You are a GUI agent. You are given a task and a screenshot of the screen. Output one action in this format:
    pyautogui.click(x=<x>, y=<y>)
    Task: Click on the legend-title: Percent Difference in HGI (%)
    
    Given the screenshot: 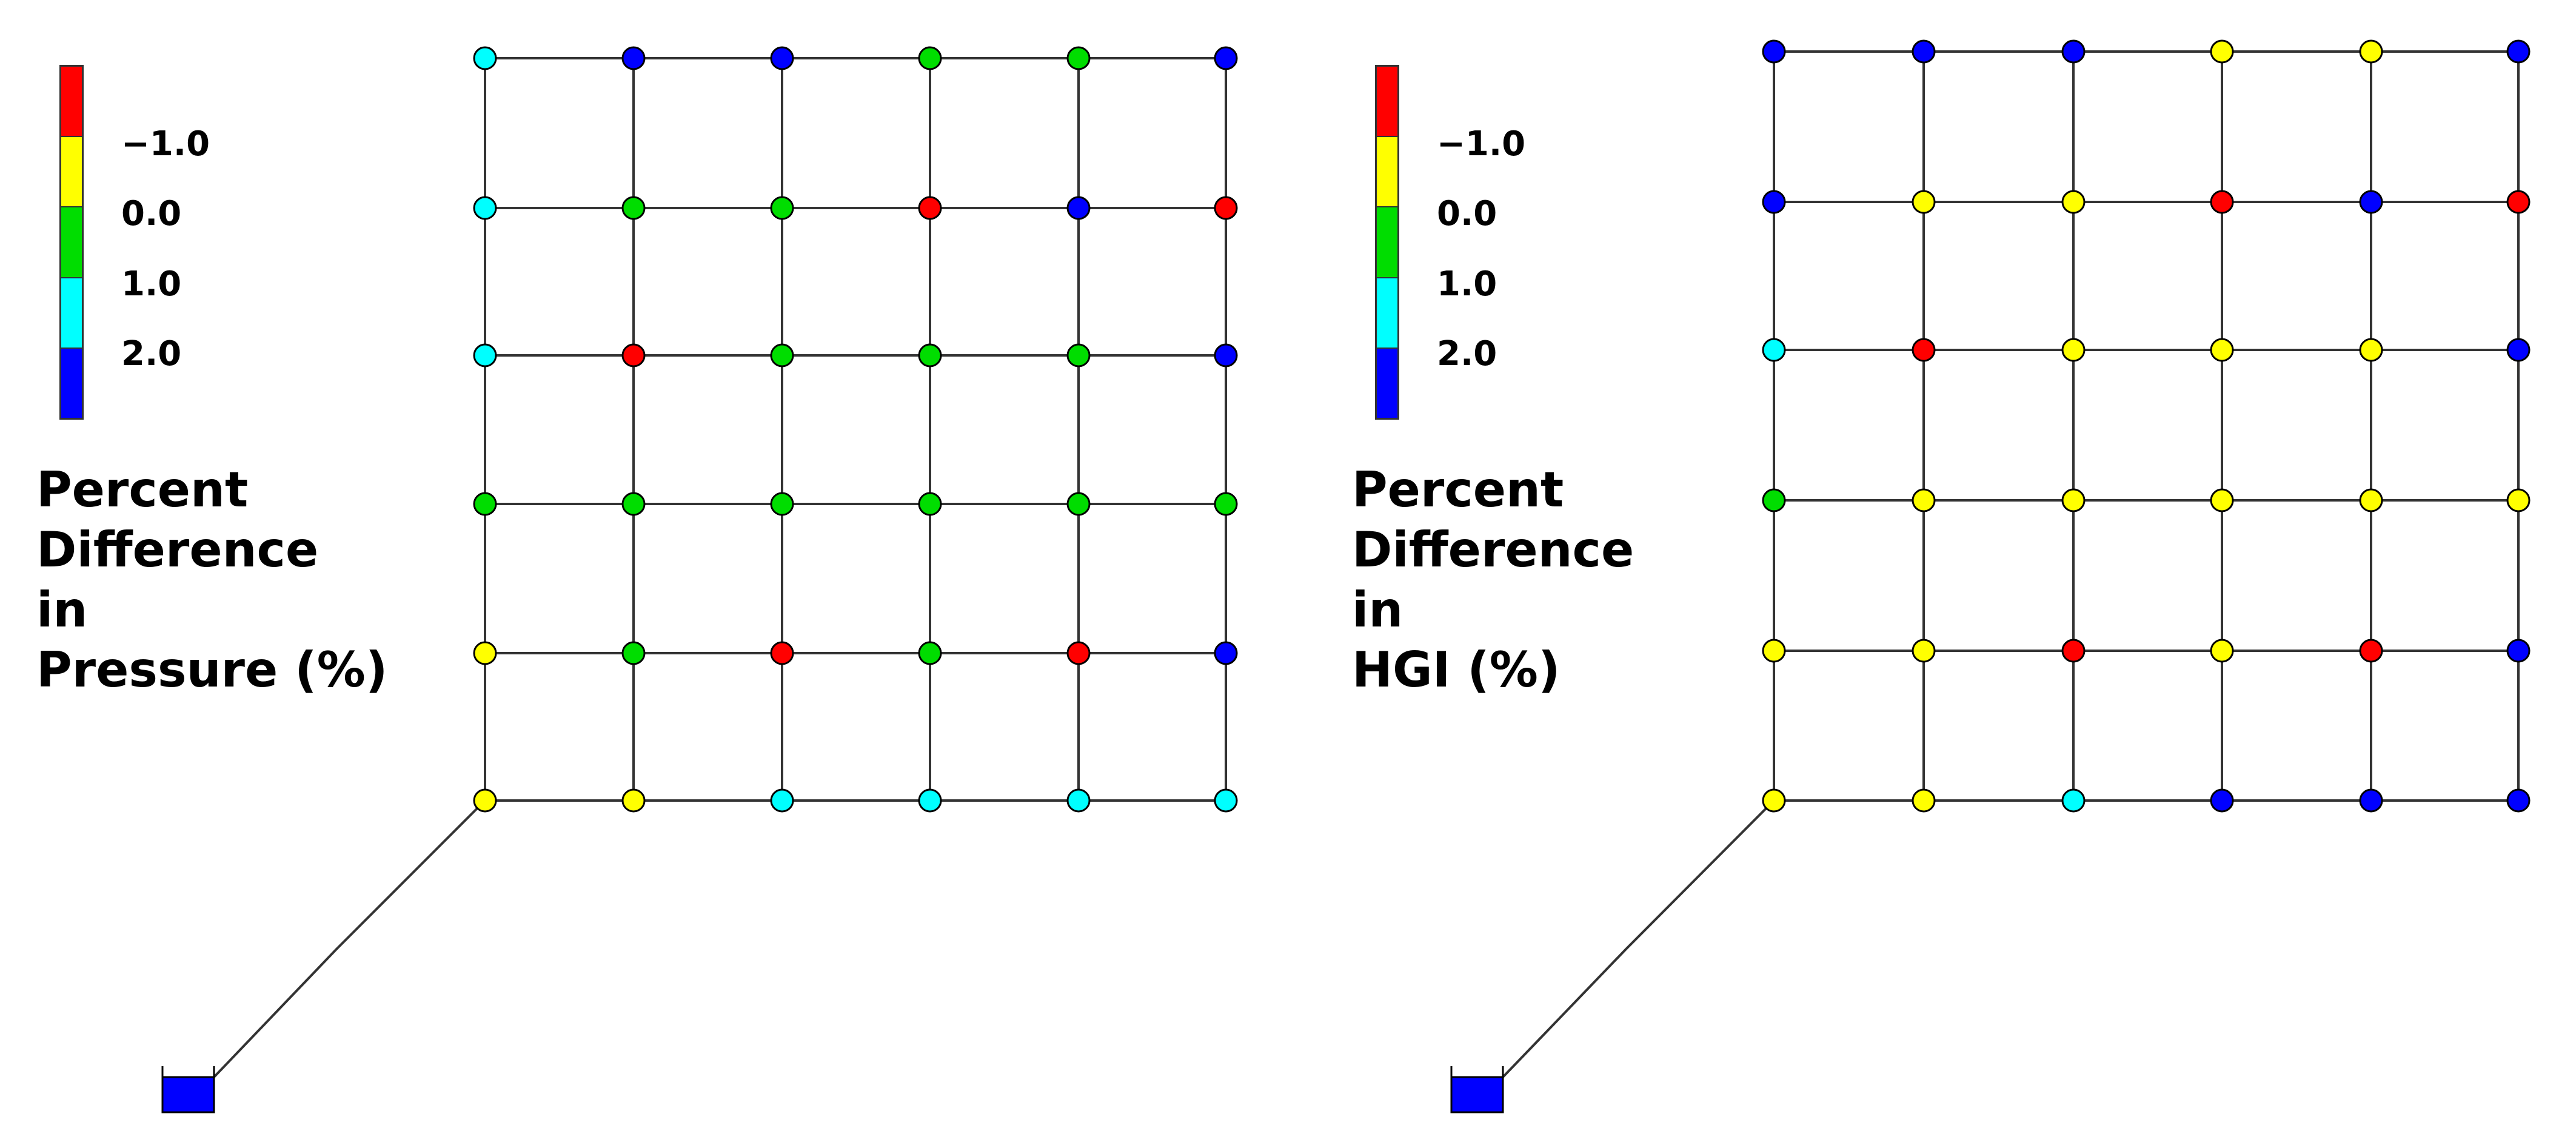 What is the action you would take?
    pyautogui.click(x=1493, y=580)
    